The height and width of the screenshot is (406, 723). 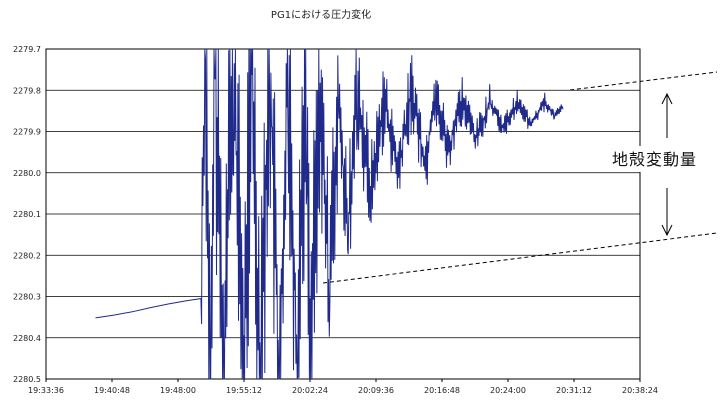 I want to click on y-tick-label: 2280.3, so click(x=27, y=297).